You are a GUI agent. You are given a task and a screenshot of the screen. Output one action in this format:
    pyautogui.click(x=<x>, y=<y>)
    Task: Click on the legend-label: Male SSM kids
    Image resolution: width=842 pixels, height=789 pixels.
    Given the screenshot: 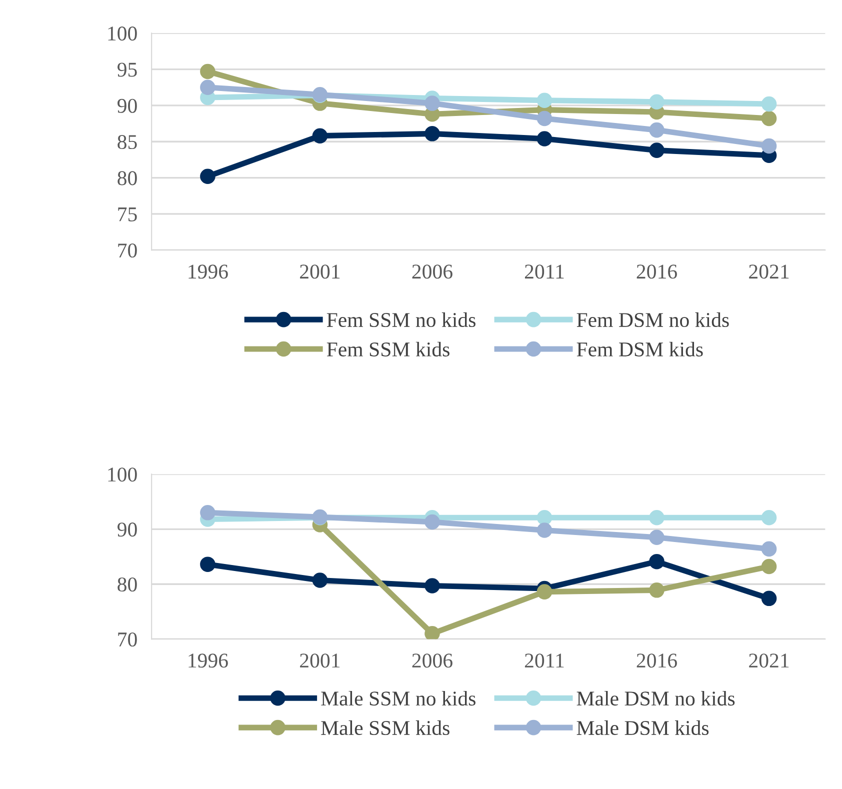 What is the action you would take?
    pyautogui.click(x=385, y=728)
    